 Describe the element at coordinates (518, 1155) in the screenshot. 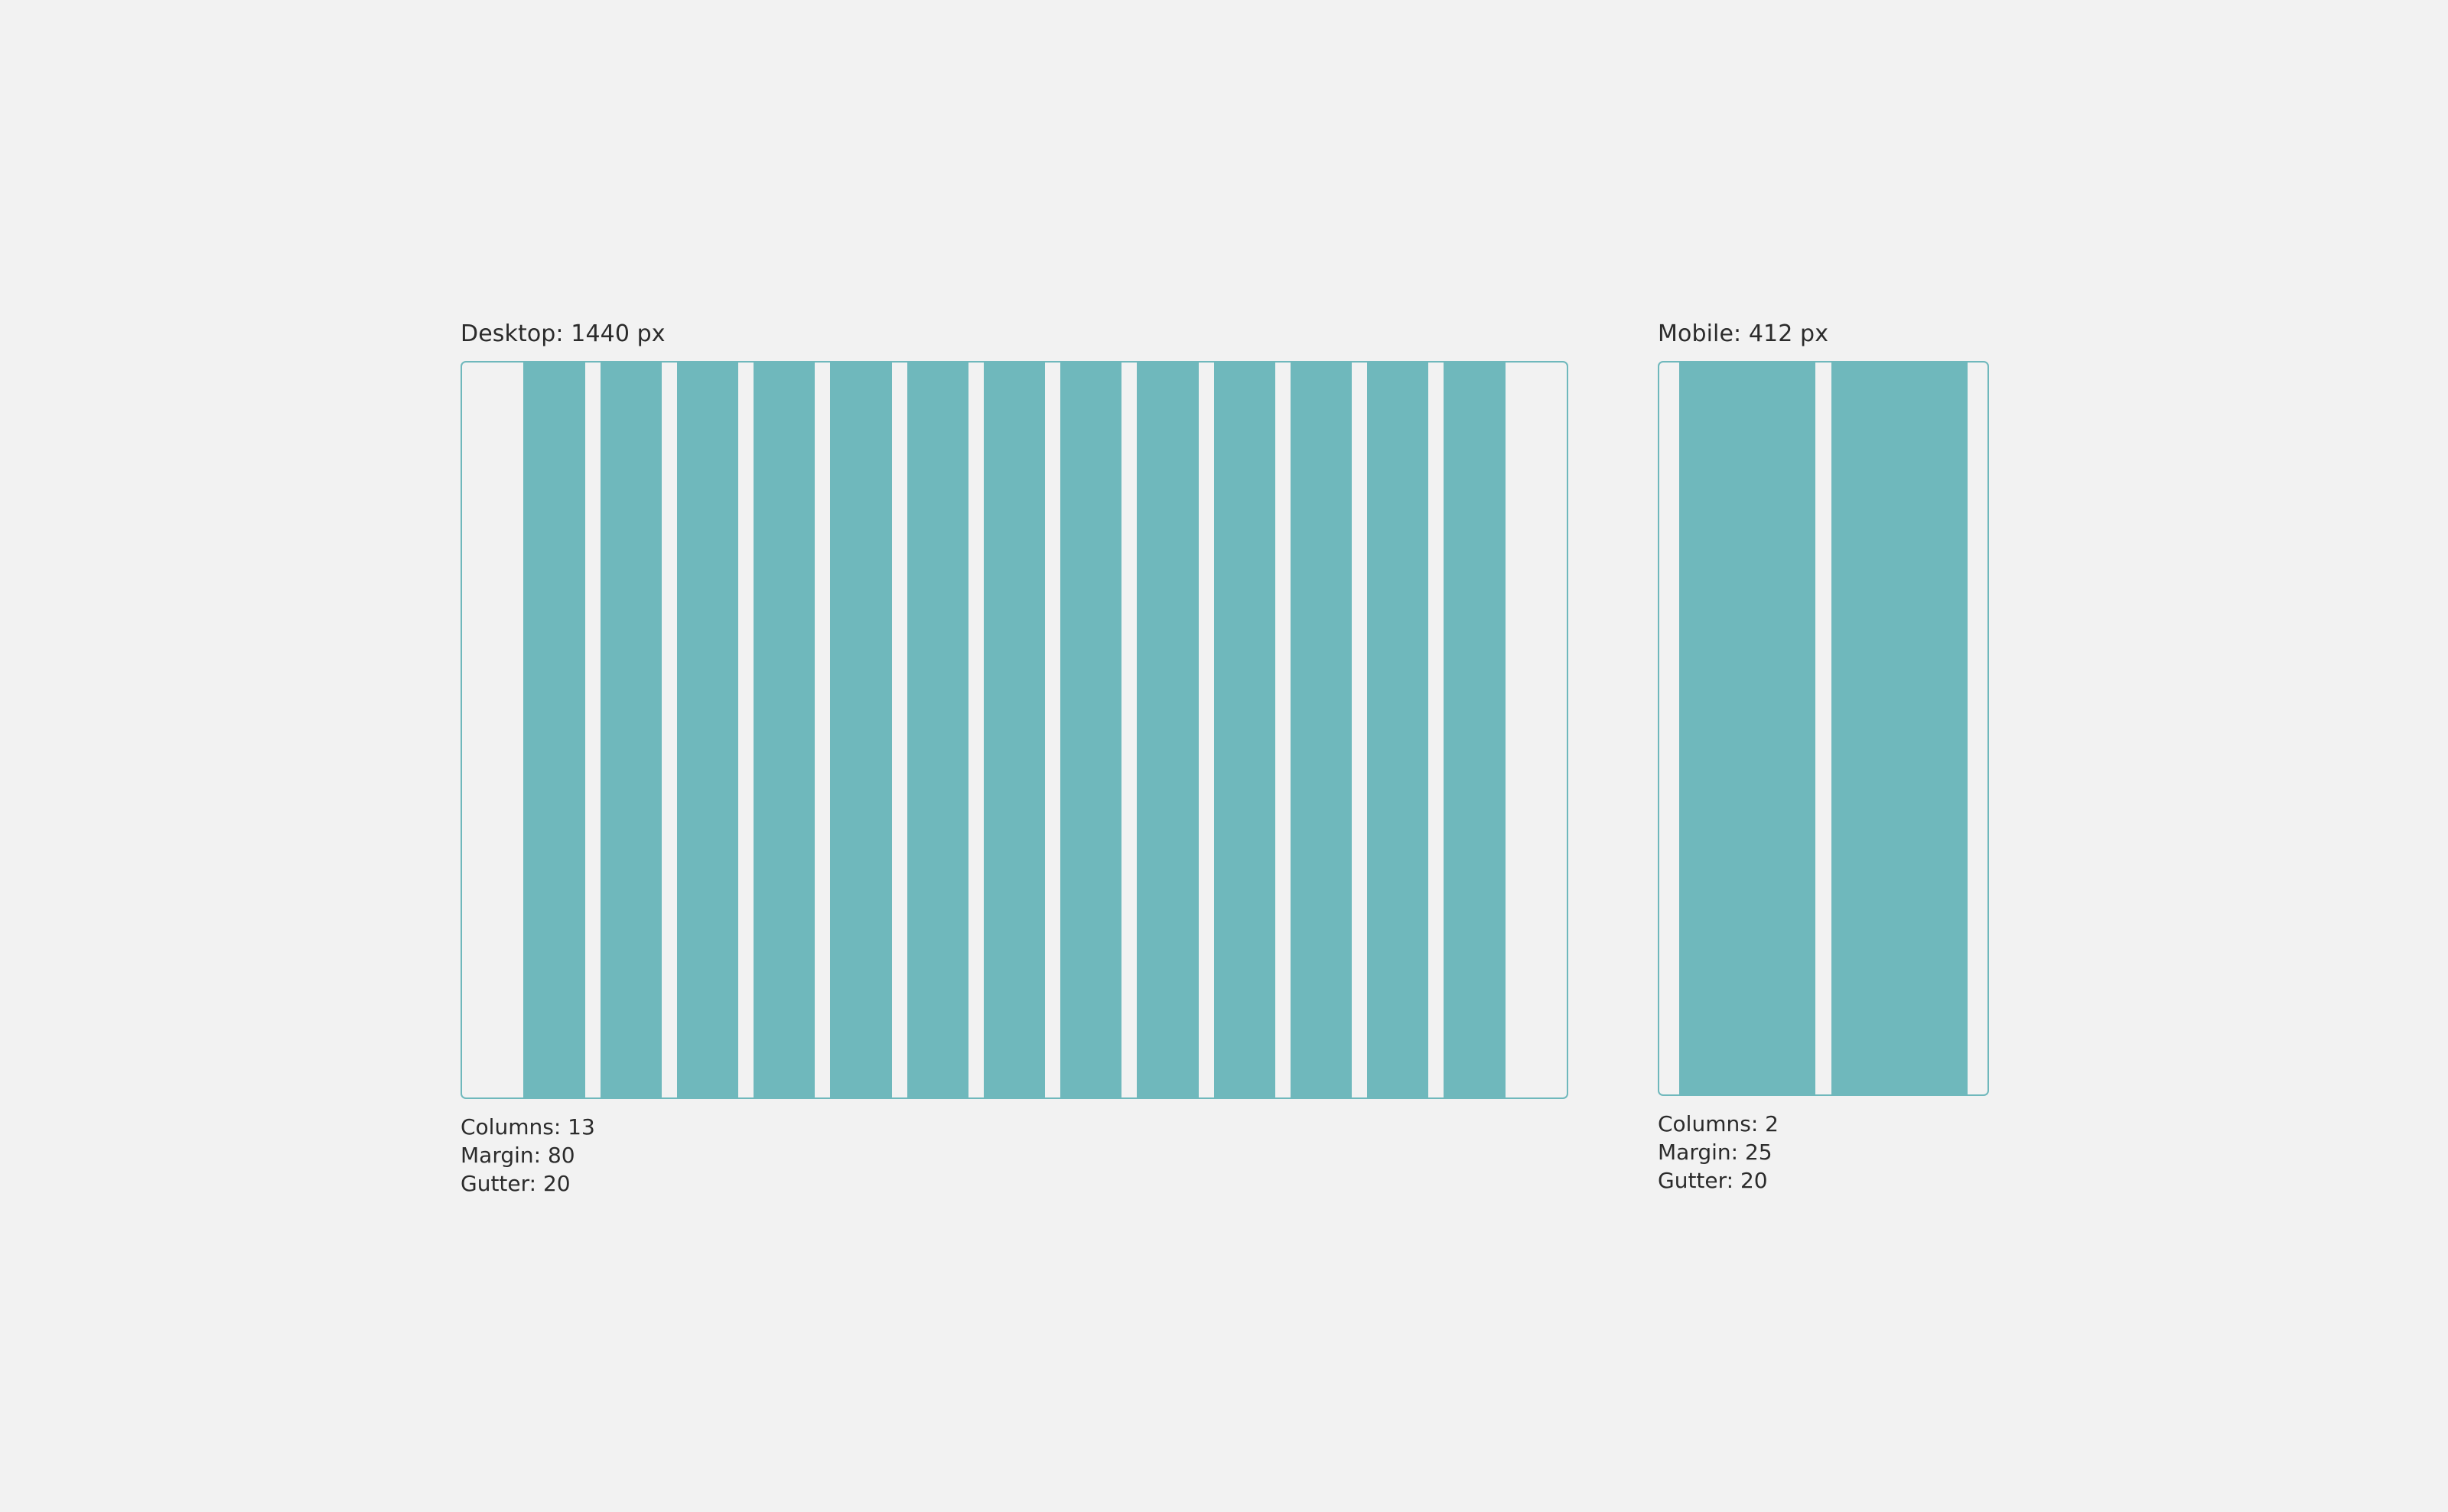

I see `desktop-margin-label: Margin: 80` at that location.